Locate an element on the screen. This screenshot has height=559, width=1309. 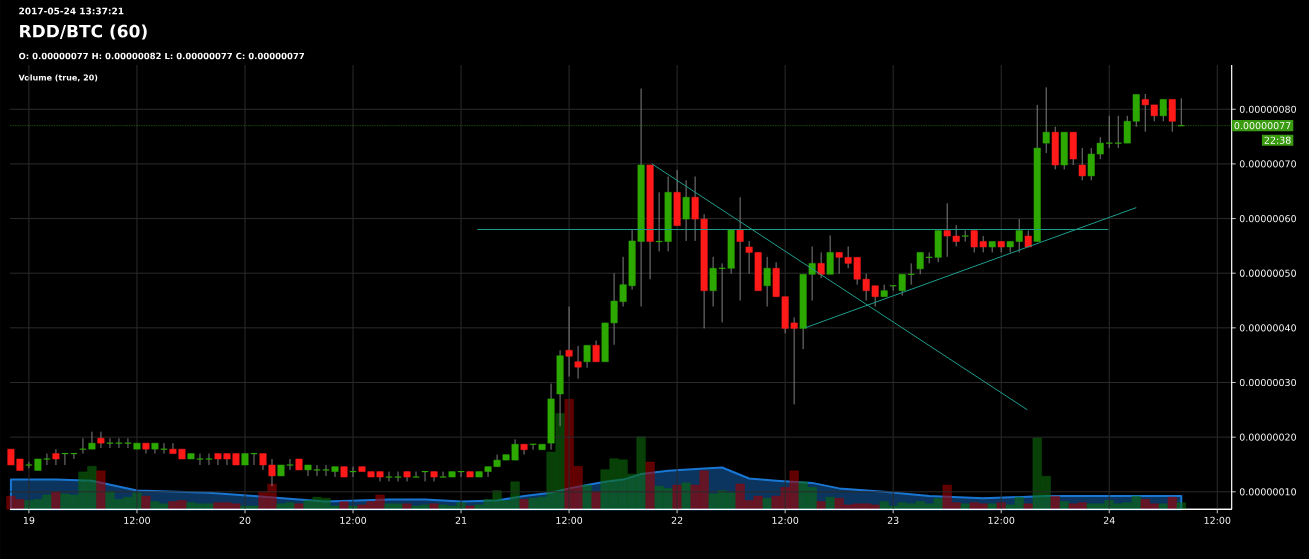
x-tick-label: 23 is located at coordinates (893, 520).